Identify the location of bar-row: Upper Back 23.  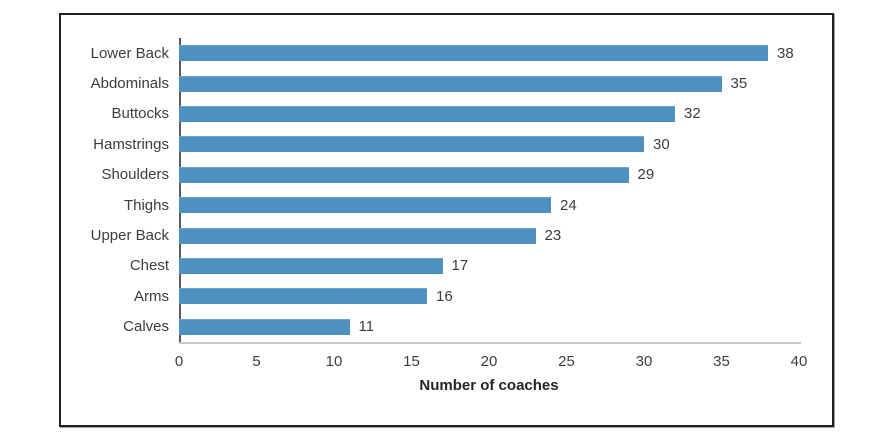
(446, 235).